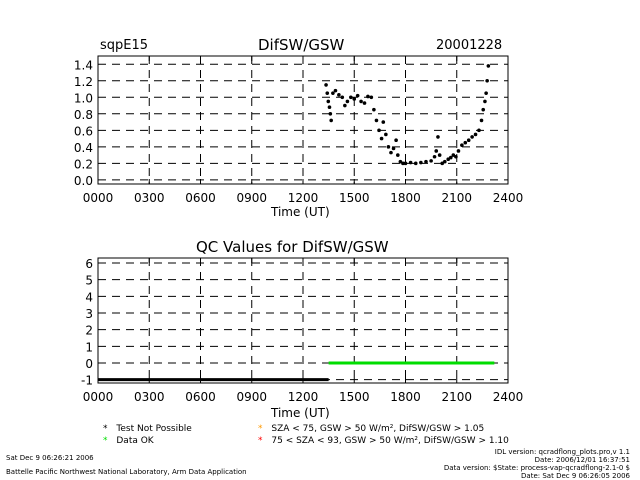 The width and height of the screenshot is (640, 480). Describe the element at coordinates (89, 347) in the screenshot. I see `y-tick-label: 1` at that location.